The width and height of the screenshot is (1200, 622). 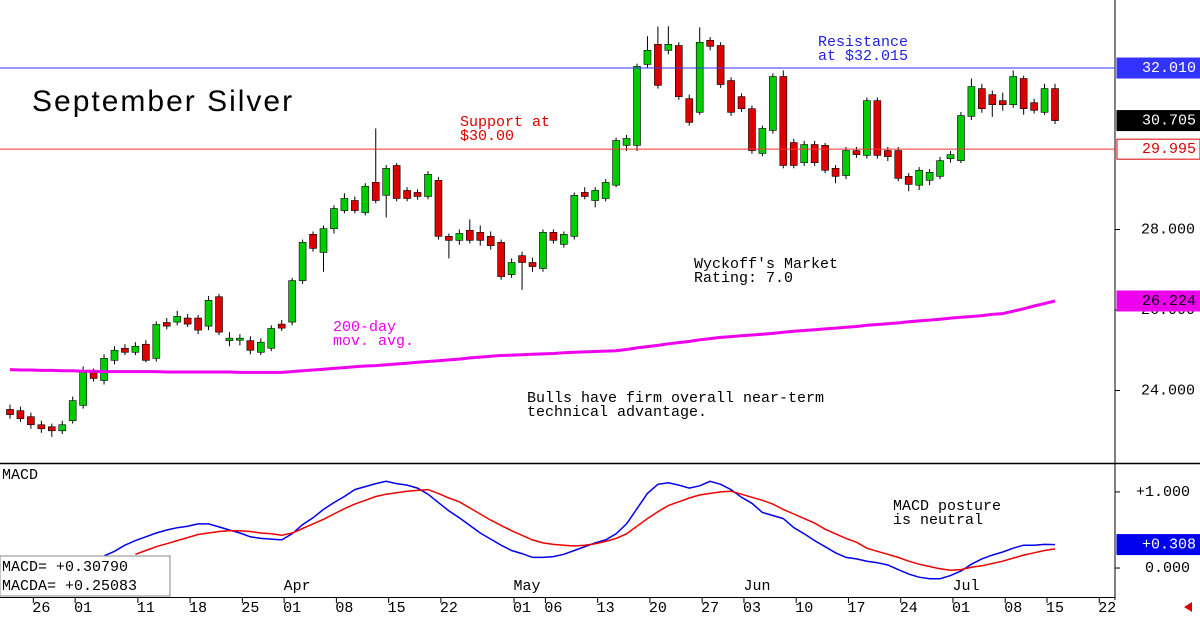 What do you see at coordinates (909, 608) in the screenshot?
I see `x-tick-label: 24` at bounding box center [909, 608].